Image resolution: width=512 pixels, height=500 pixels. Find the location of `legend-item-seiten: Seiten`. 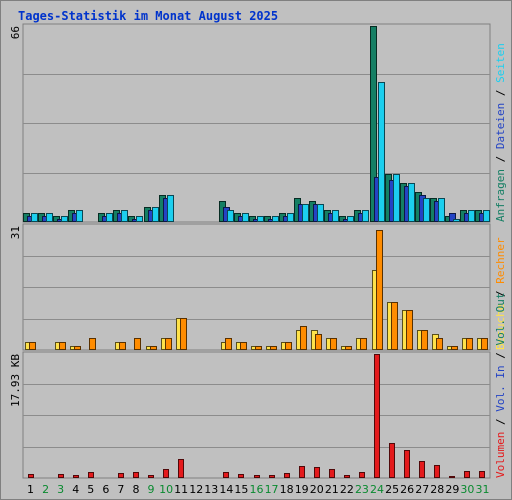

legend-item-seiten: Seiten is located at coordinates (500, 63).